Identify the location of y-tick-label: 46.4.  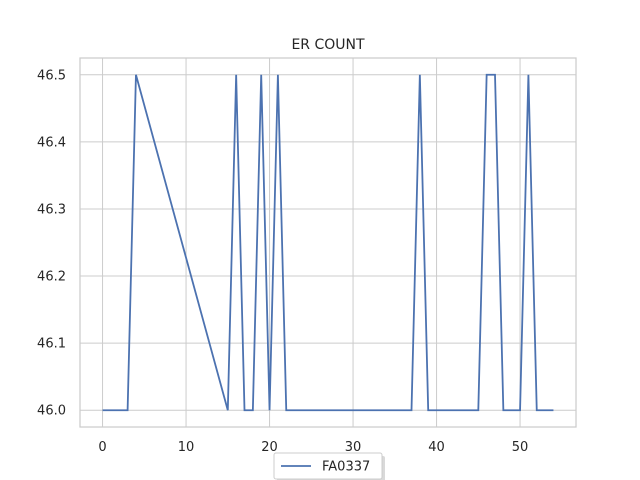
(51, 142).